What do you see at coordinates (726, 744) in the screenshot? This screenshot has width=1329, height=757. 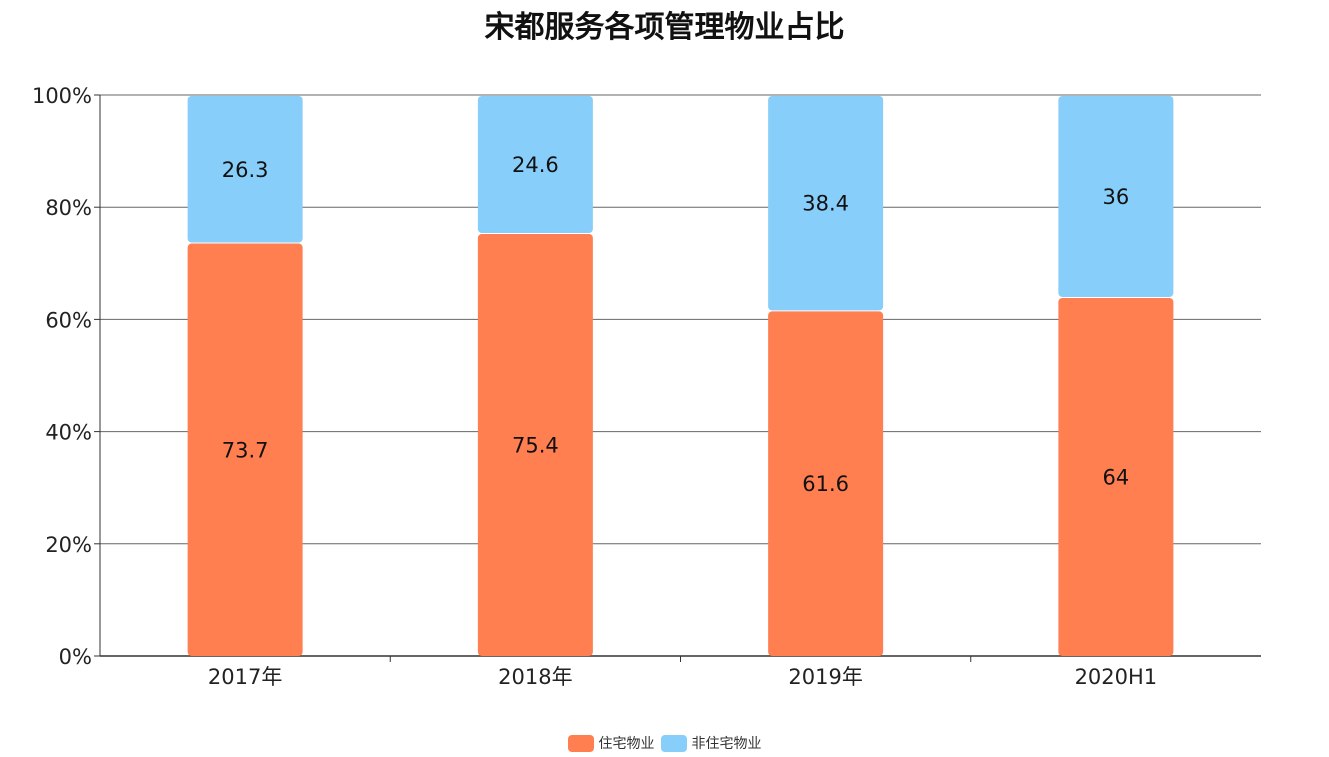 I see `legend-label-non-residential: 非住宅物业` at bounding box center [726, 744].